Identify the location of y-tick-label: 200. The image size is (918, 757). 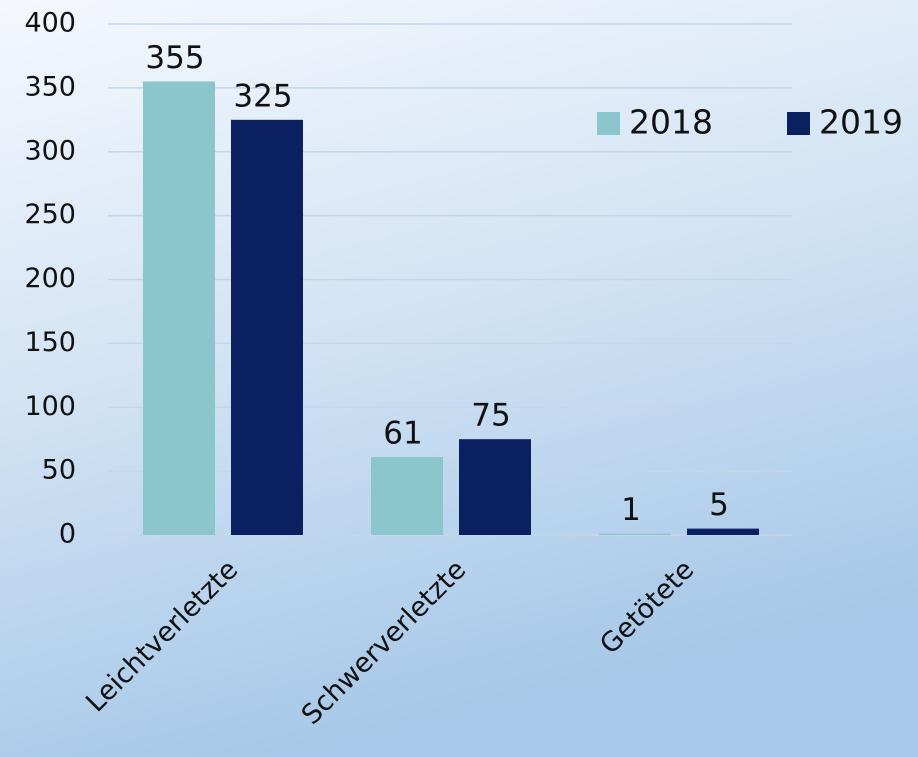
(50, 278).